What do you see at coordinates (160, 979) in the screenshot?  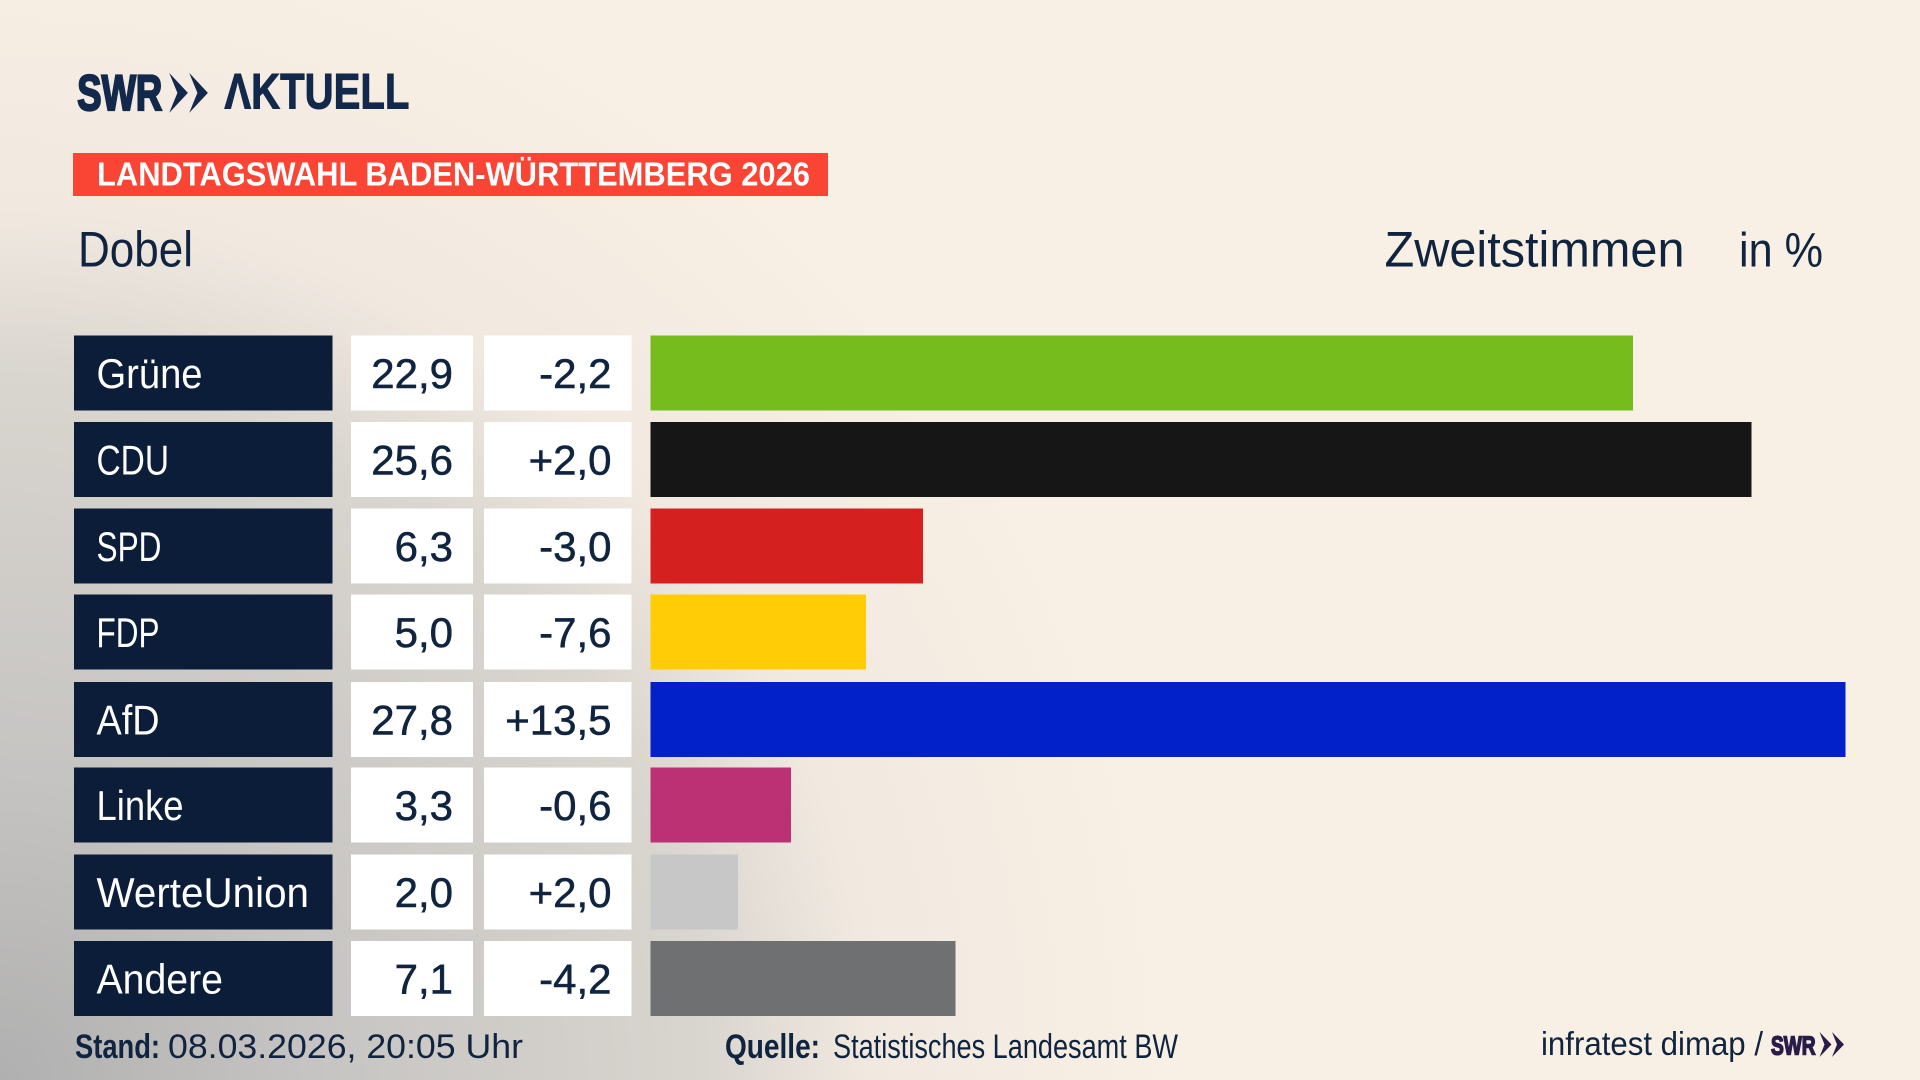 I see `svg-text: Andere` at bounding box center [160, 979].